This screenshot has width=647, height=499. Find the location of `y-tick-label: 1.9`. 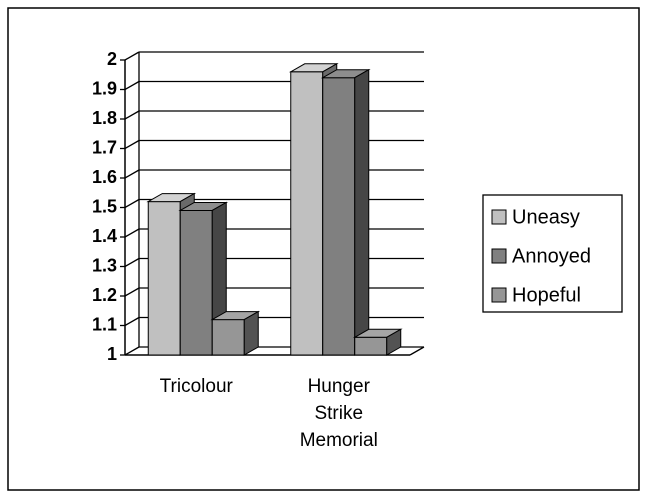

y-tick-label: 1.9 is located at coordinates (104, 88).